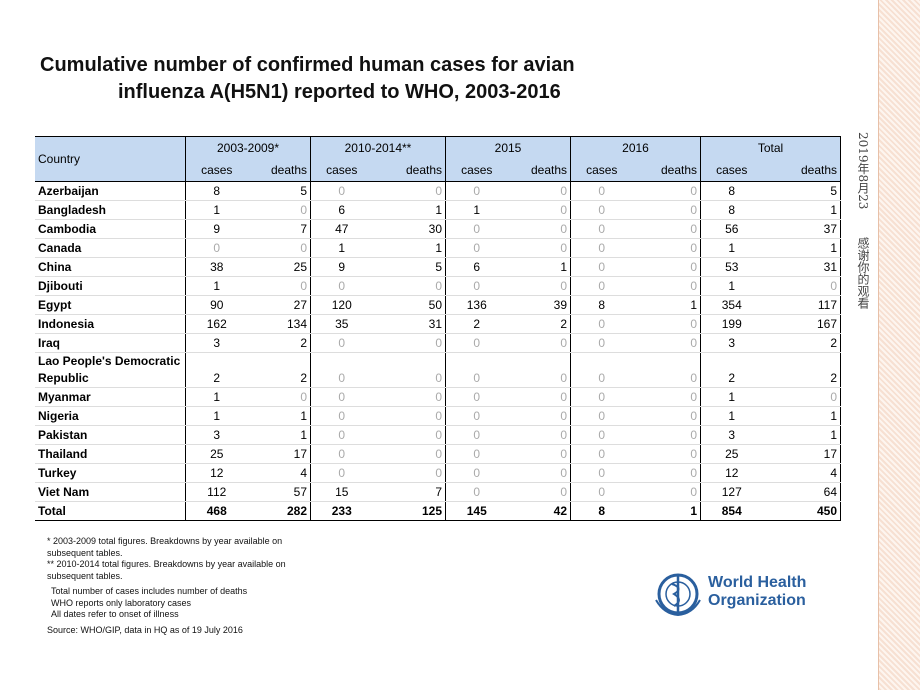 This screenshot has width=920, height=690. Describe the element at coordinates (409, 305) in the screenshot. I see `value-cell: 50` at that location.